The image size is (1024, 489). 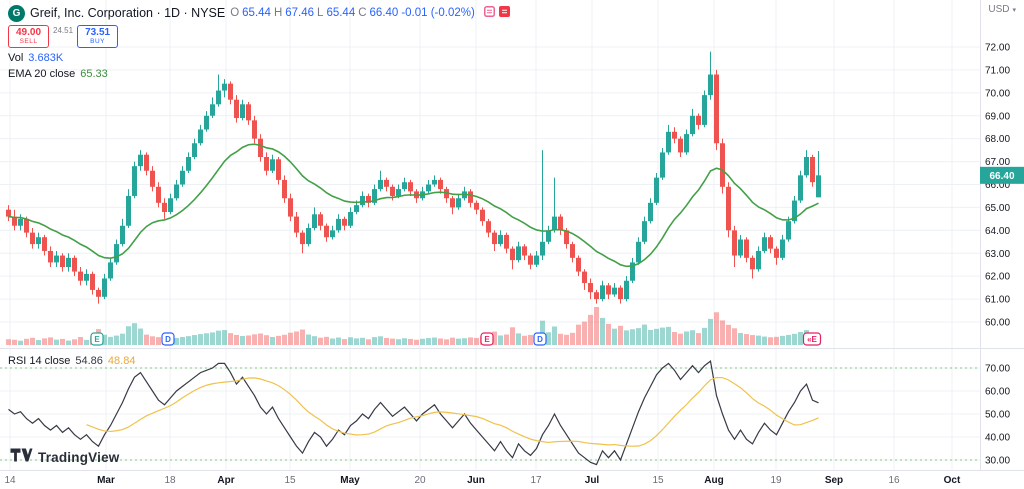 I want to click on event-marker: «E, so click(x=812, y=339).